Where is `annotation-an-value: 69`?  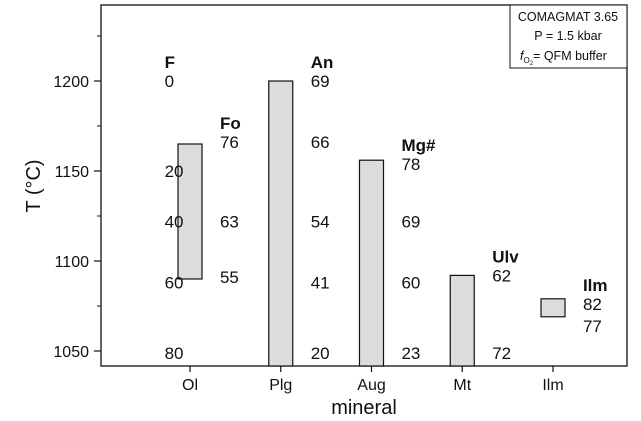 annotation-an-value: 69 is located at coordinates (320, 81).